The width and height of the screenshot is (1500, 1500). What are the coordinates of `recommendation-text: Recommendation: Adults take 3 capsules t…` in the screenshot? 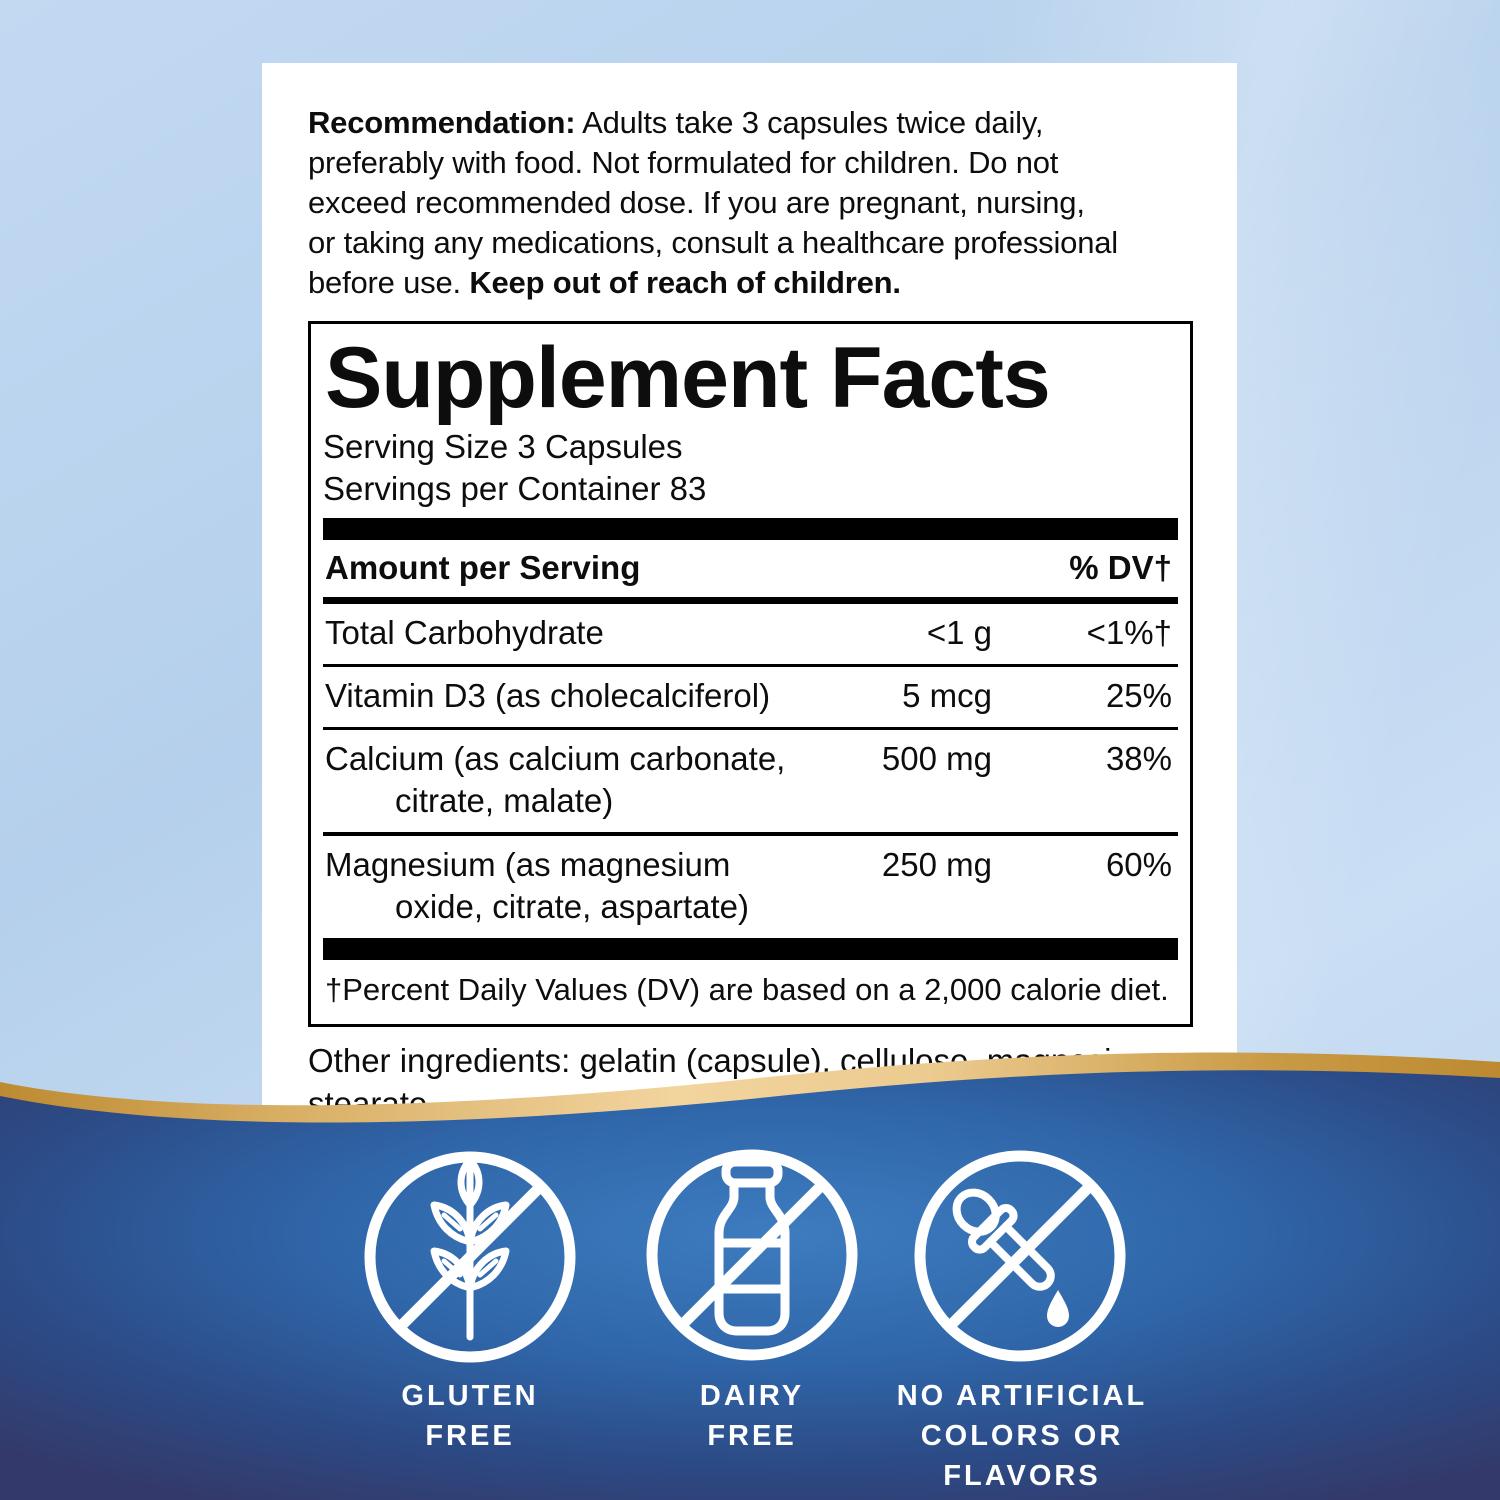 It's located at (750, 203).